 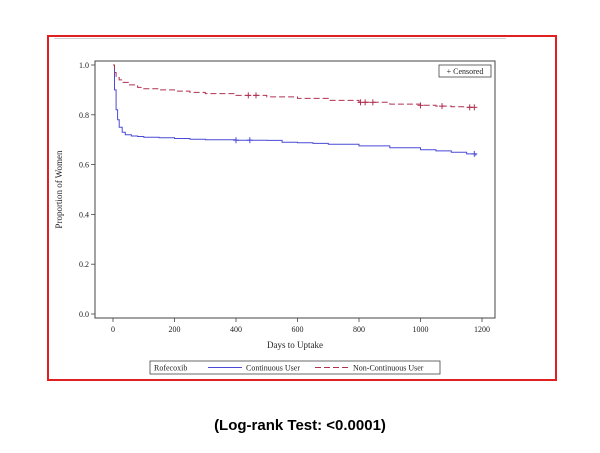 I want to click on series-line-non-continuous, so click(x=294, y=86).